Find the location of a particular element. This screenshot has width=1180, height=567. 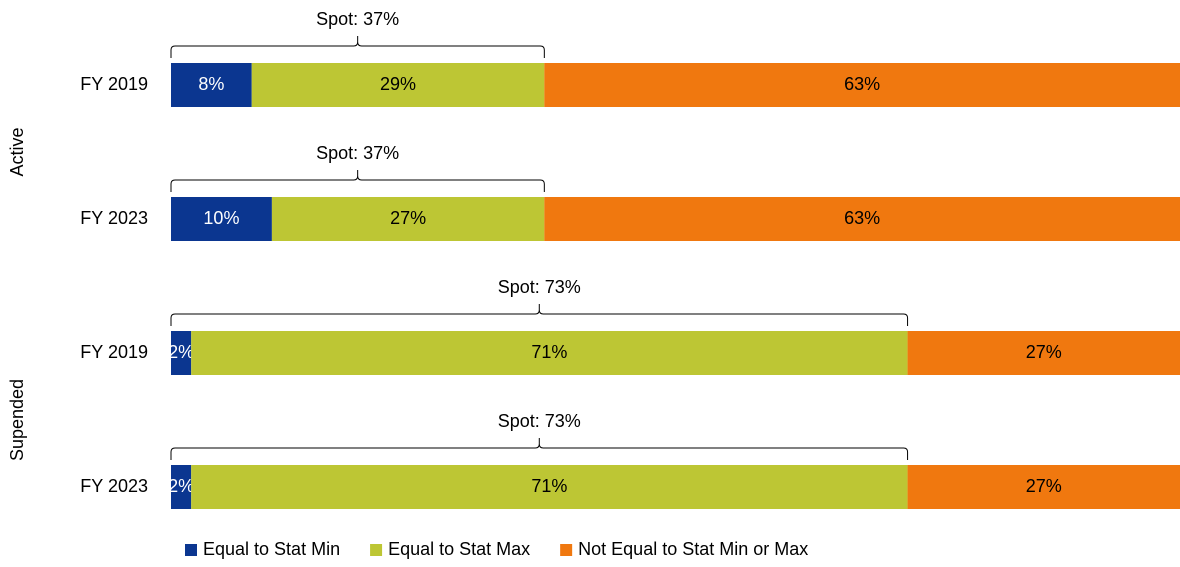

value-label: 29% is located at coordinates (398, 84).